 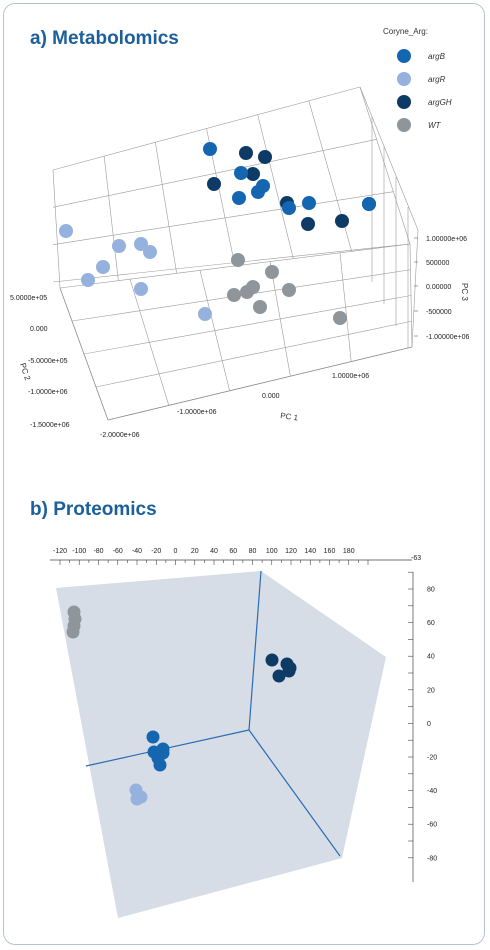 What do you see at coordinates (217, 233) in the screenshot?
I see `metabolomics-points` at bounding box center [217, 233].